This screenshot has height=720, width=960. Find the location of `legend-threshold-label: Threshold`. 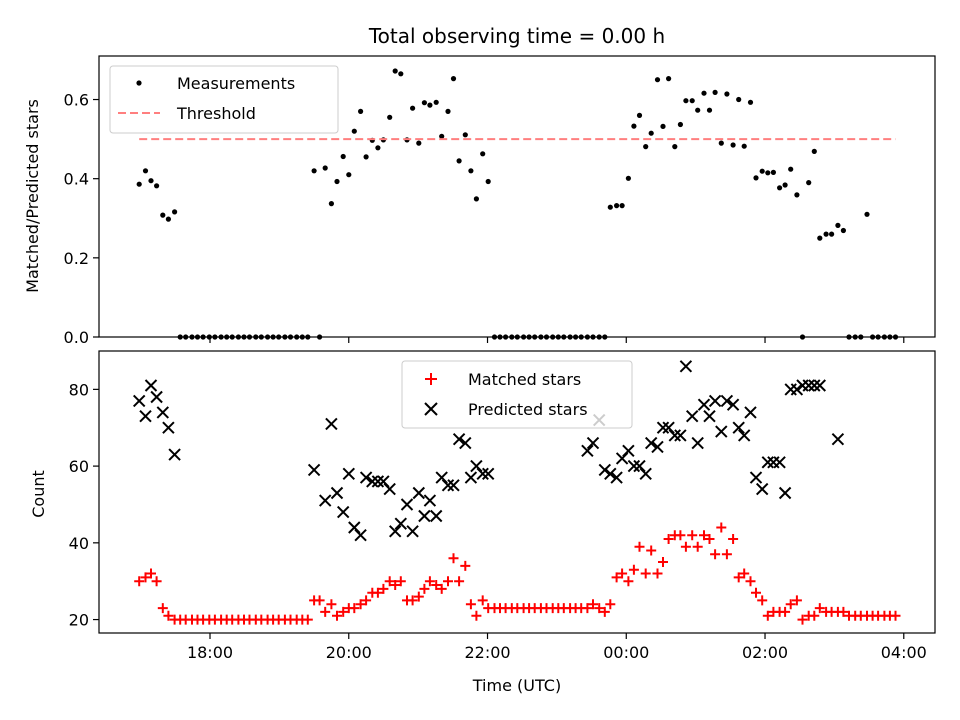

legend-threshold-label: Threshold is located at coordinates (216, 113).